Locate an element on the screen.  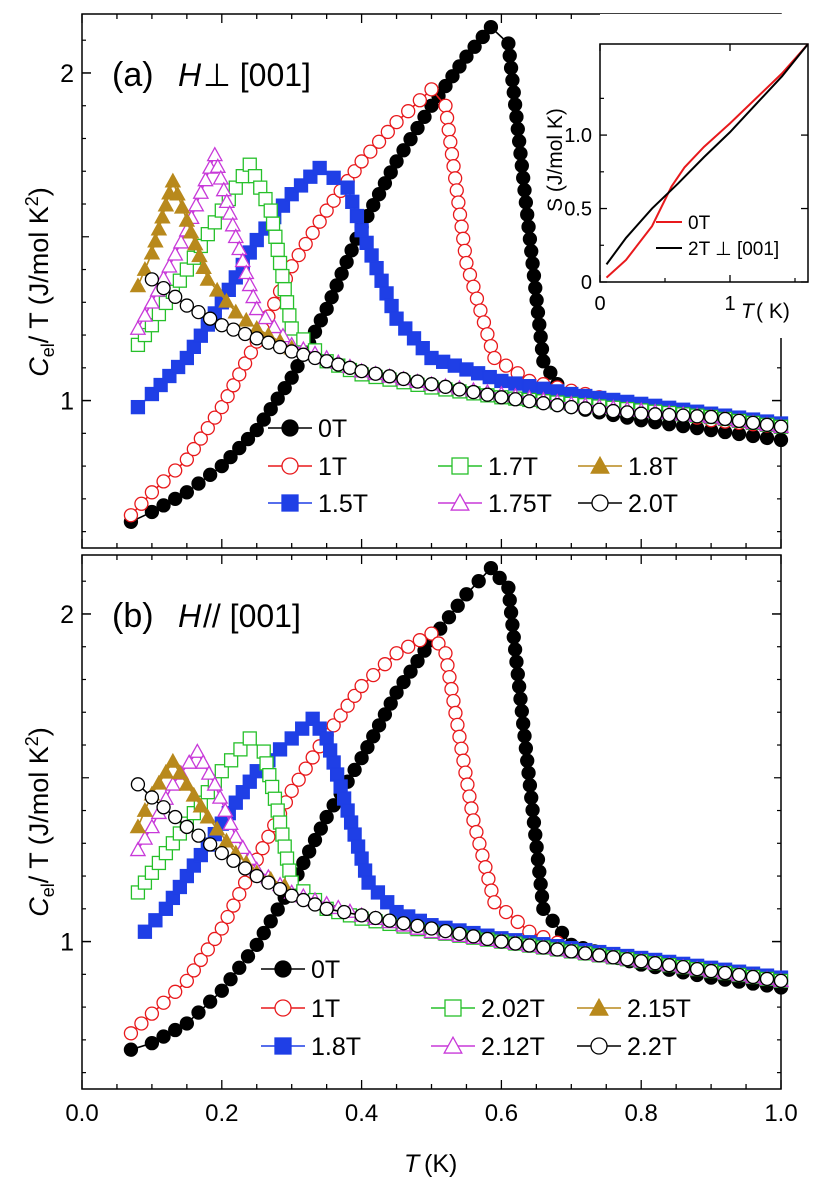
legend-label: 1.8T is located at coordinates (653, 467).